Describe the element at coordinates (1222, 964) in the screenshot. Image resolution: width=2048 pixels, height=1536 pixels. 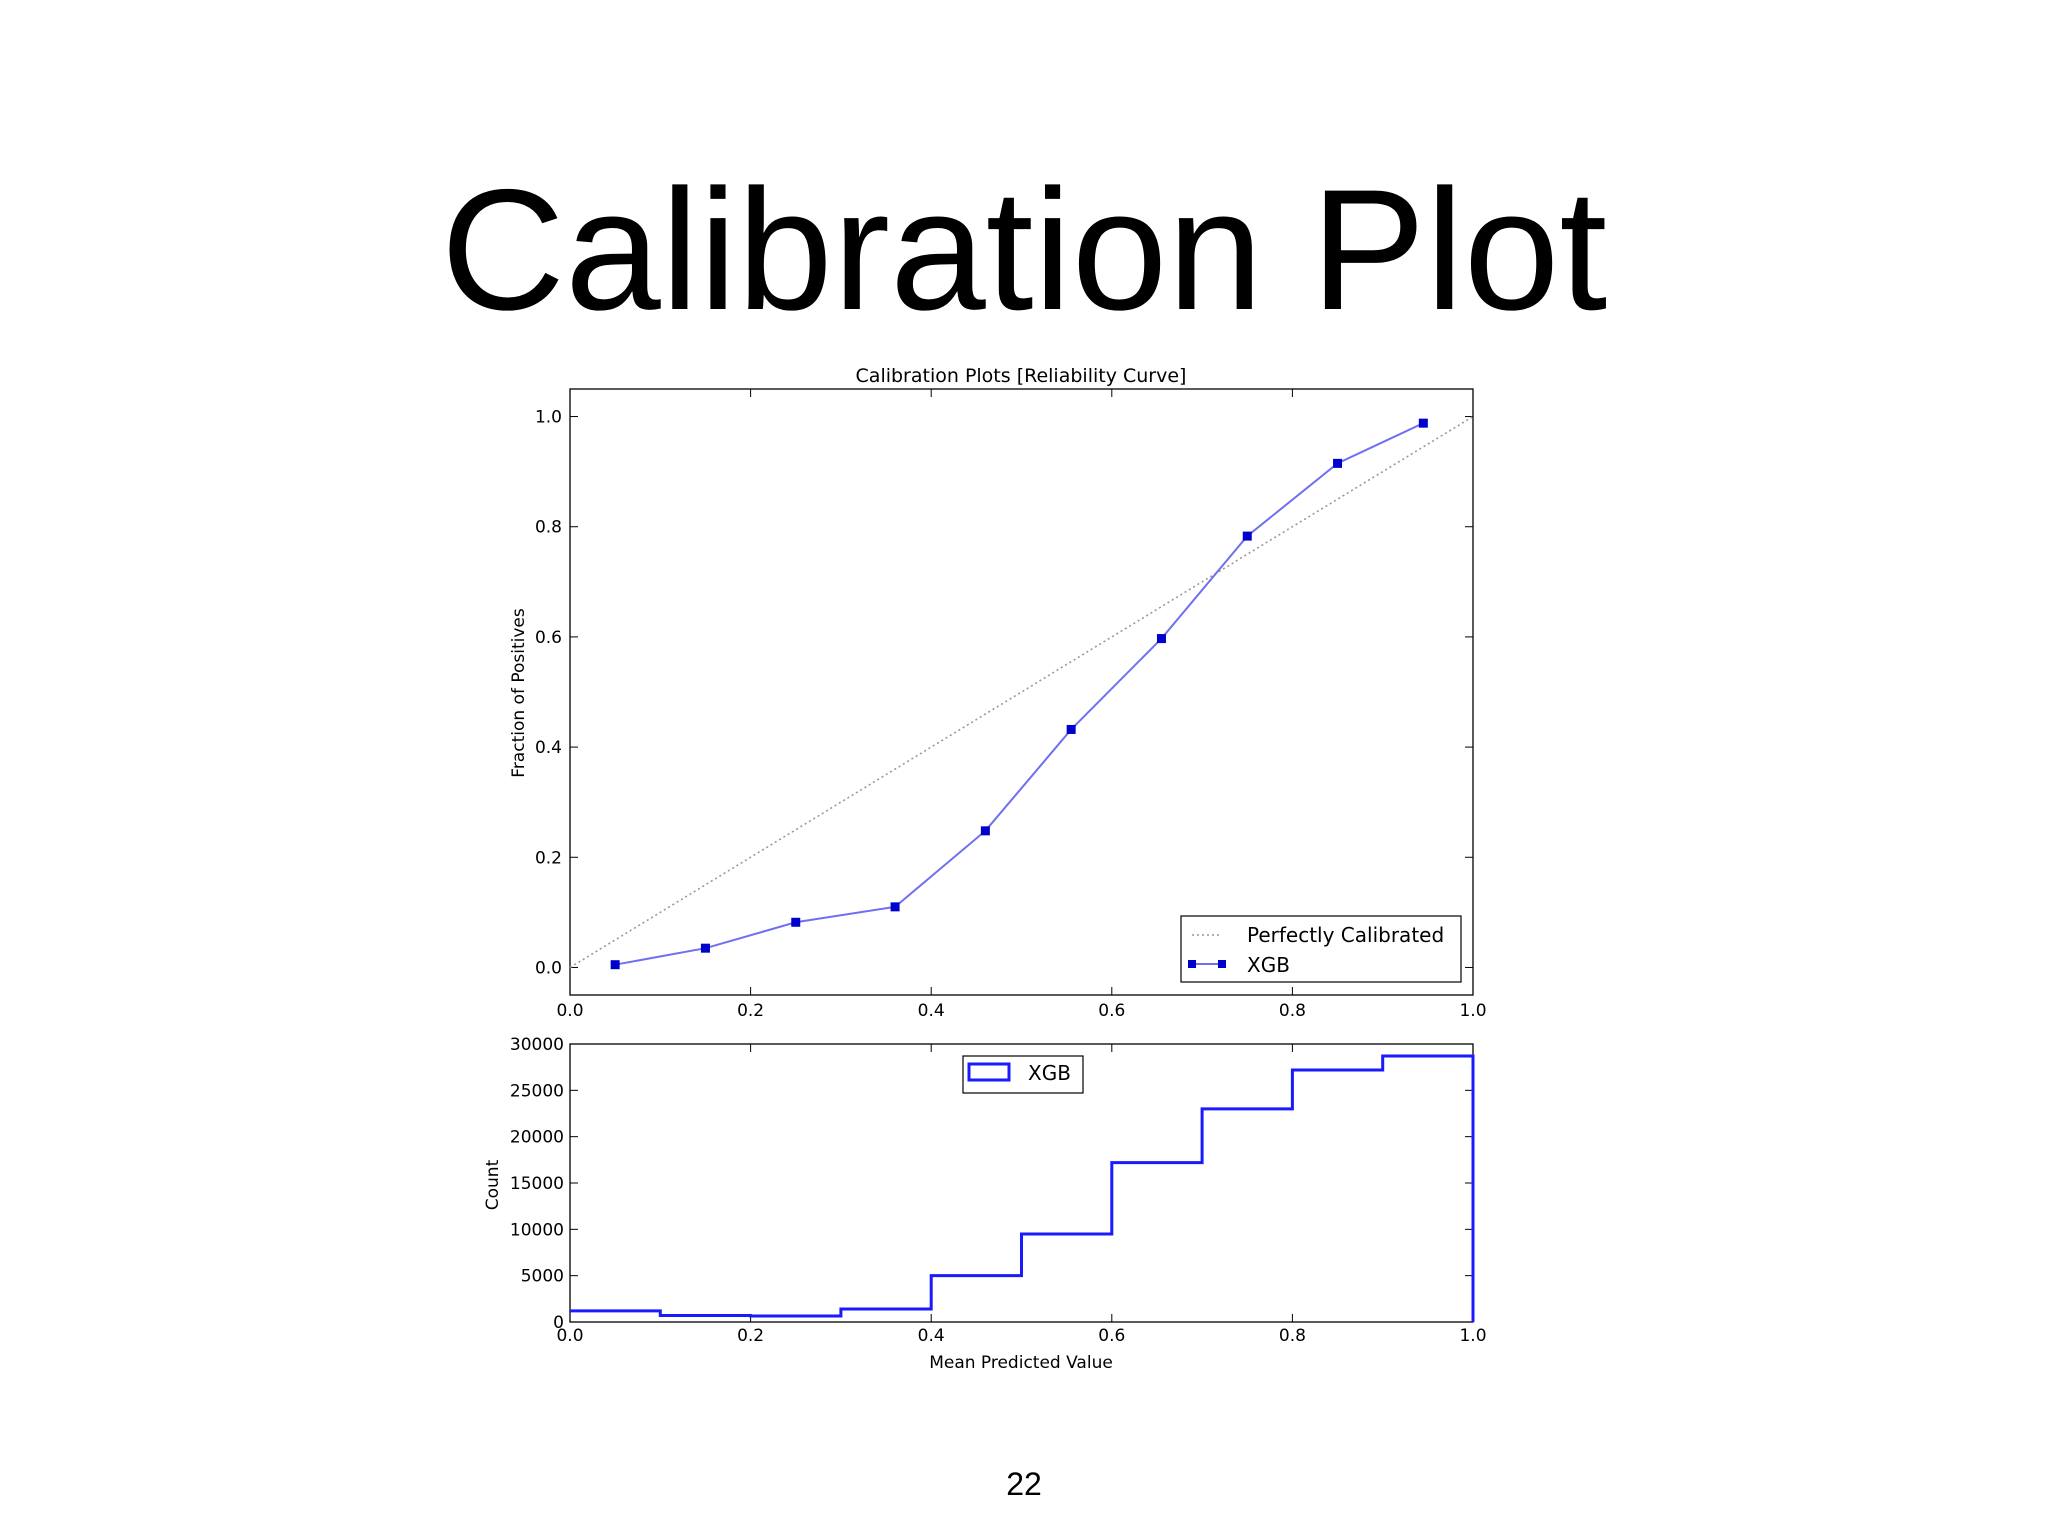
I see `legend-xgb-marker-right` at that location.